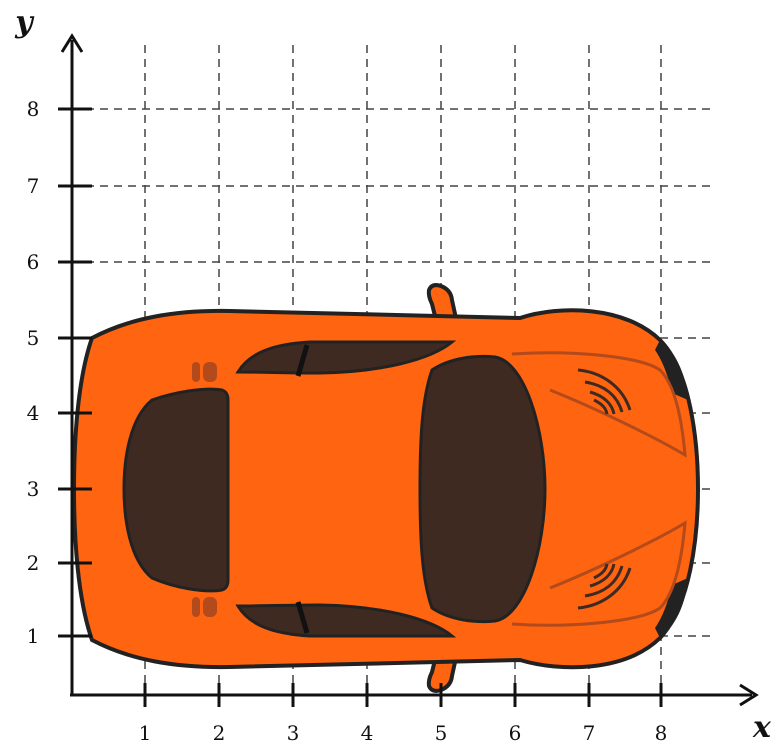  What do you see at coordinates (33, 186) in the screenshot?
I see `y-tick-label-7: 7` at bounding box center [33, 186].